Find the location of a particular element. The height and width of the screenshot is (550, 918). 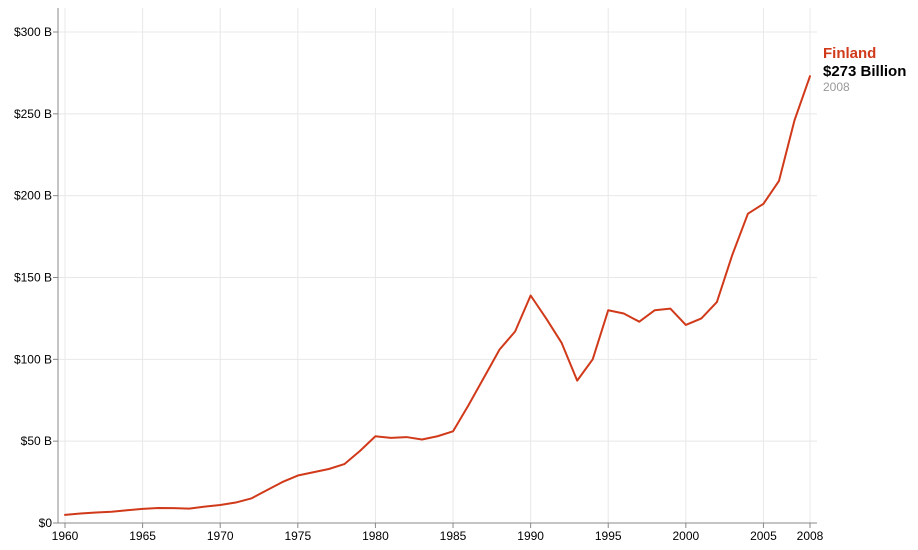

series-annotation-name: Finland is located at coordinates (850, 53).